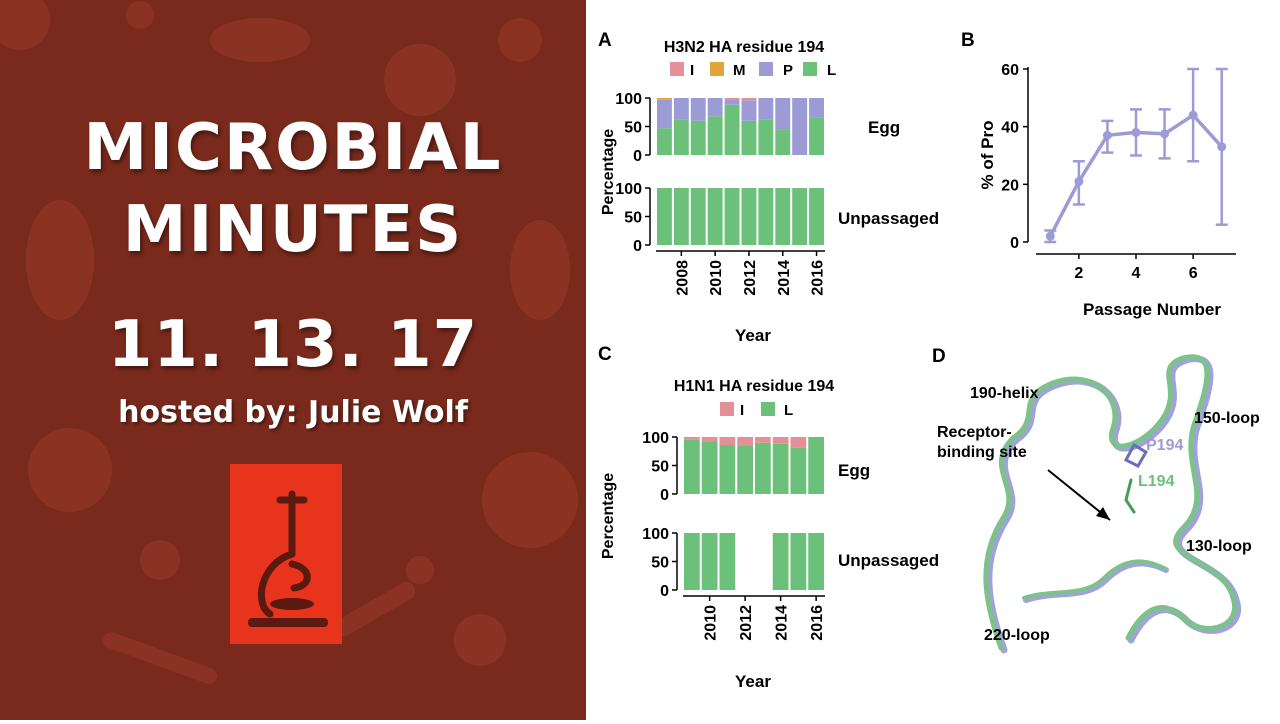 This screenshot has height=724, width=1280. Describe the element at coordinates (608, 516) in the screenshot. I see `panel-c-ylabel: Percentage` at that location.